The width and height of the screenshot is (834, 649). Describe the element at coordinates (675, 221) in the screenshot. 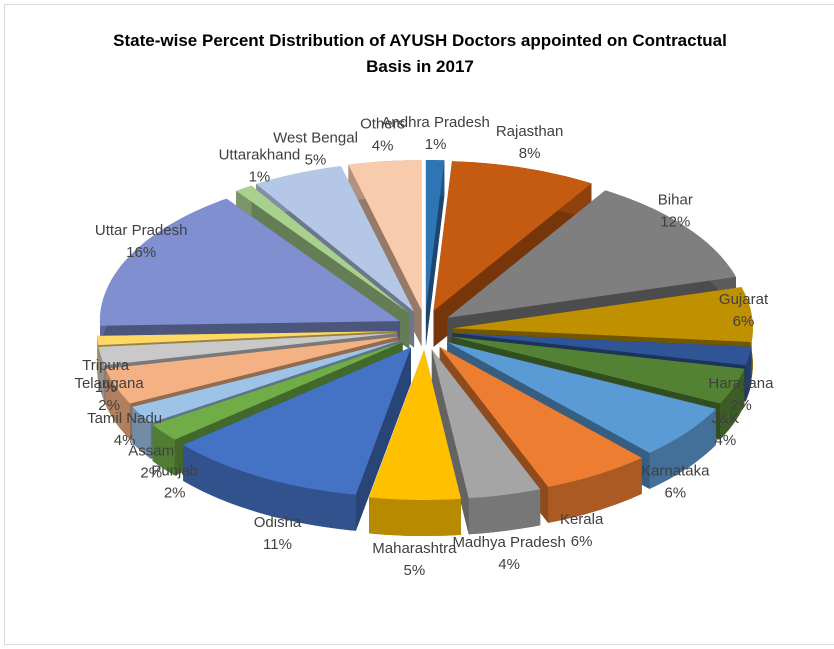

I see `slice-value-label: 12%` at that location.